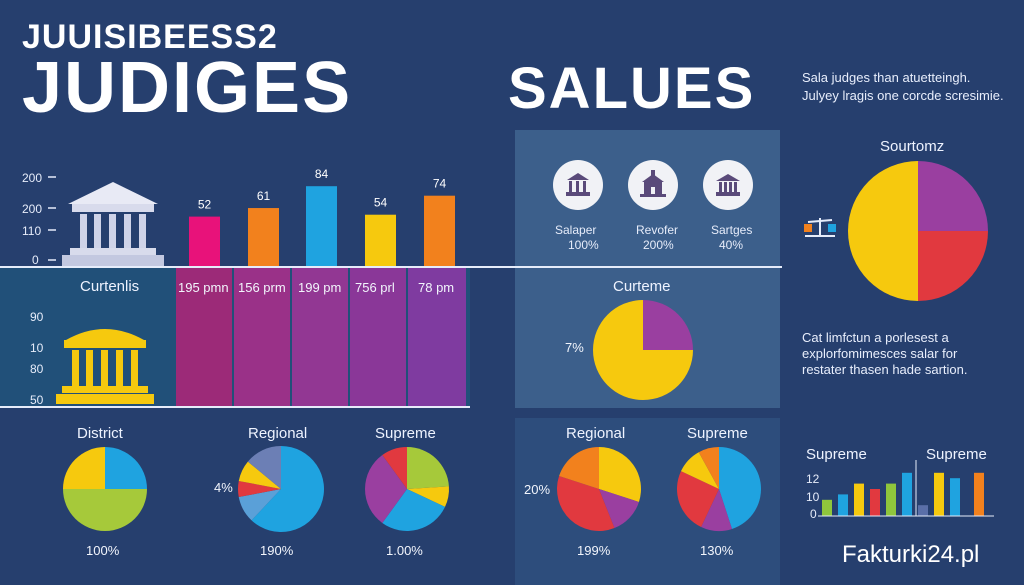 The height and width of the screenshot is (585, 1024). Describe the element at coordinates (903, 95) in the screenshot. I see `intro-line-2: Julyey lragis one corcde scresimie.` at that location.